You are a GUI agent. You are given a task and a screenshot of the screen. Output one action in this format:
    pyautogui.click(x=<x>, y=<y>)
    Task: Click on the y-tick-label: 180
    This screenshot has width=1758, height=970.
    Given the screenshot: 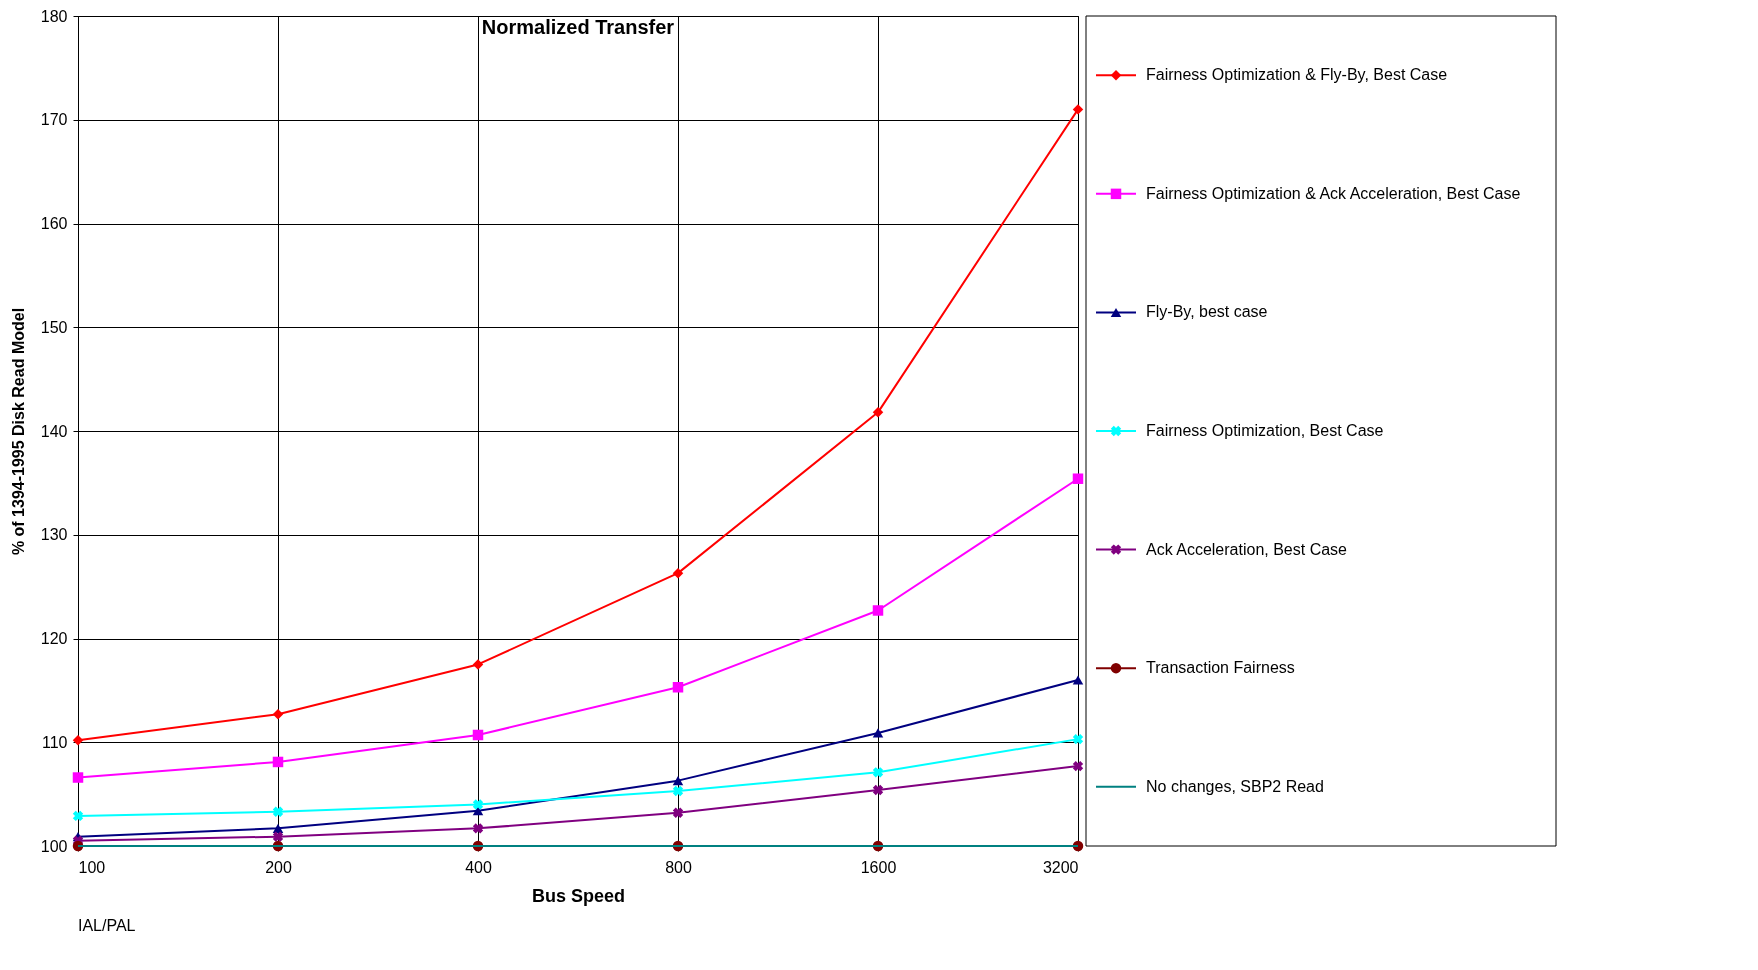 What is the action you would take?
    pyautogui.click(x=54, y=16)
    